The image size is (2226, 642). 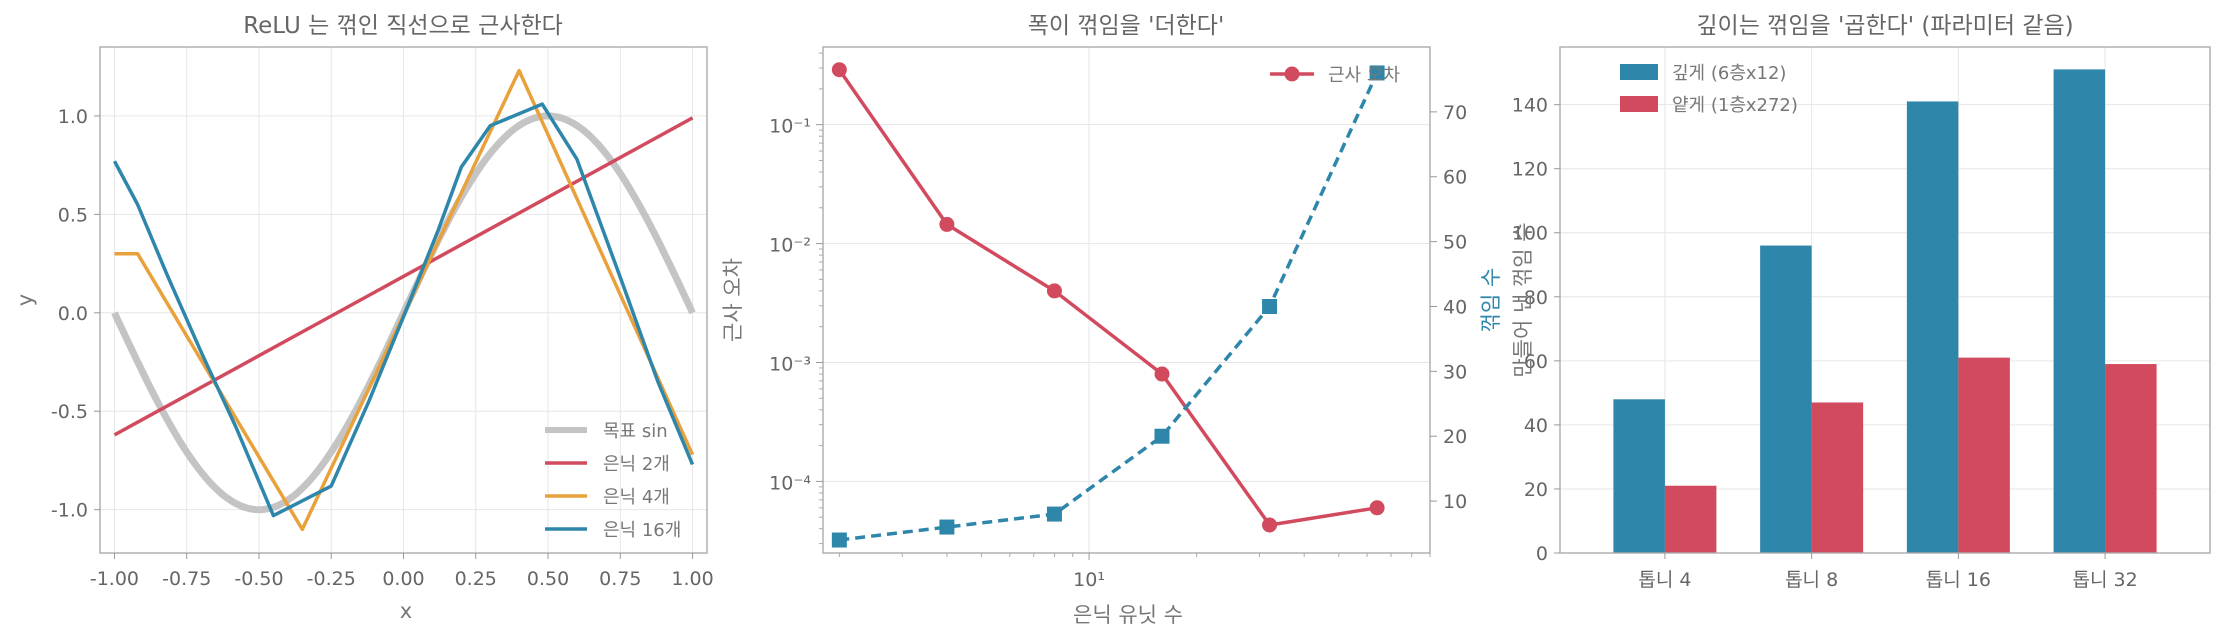 What do you see at coordinates (1089, 580) in the screenshot?
I see `p2-xtick-label: 10¹` at bounding box center [1089, 580].